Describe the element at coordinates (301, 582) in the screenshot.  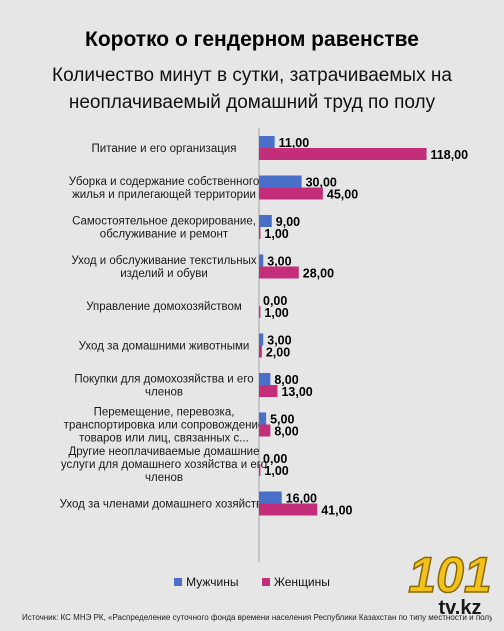
I see `legend-label-women: Женщины` at that location.